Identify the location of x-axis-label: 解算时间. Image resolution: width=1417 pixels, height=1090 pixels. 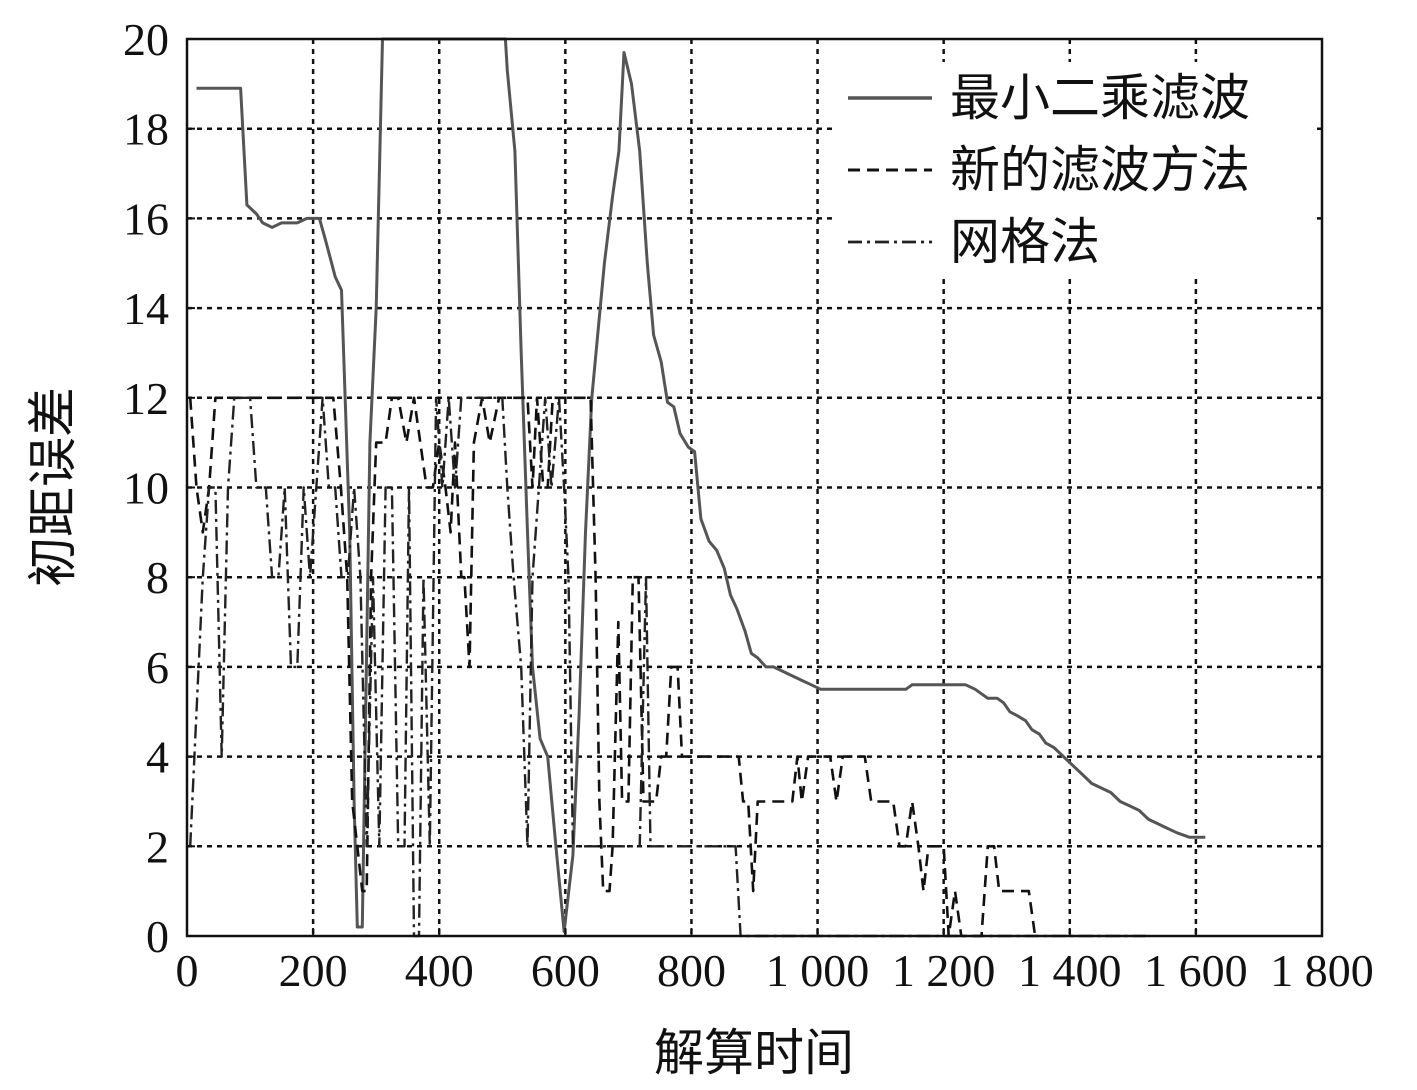
(754, 1053).